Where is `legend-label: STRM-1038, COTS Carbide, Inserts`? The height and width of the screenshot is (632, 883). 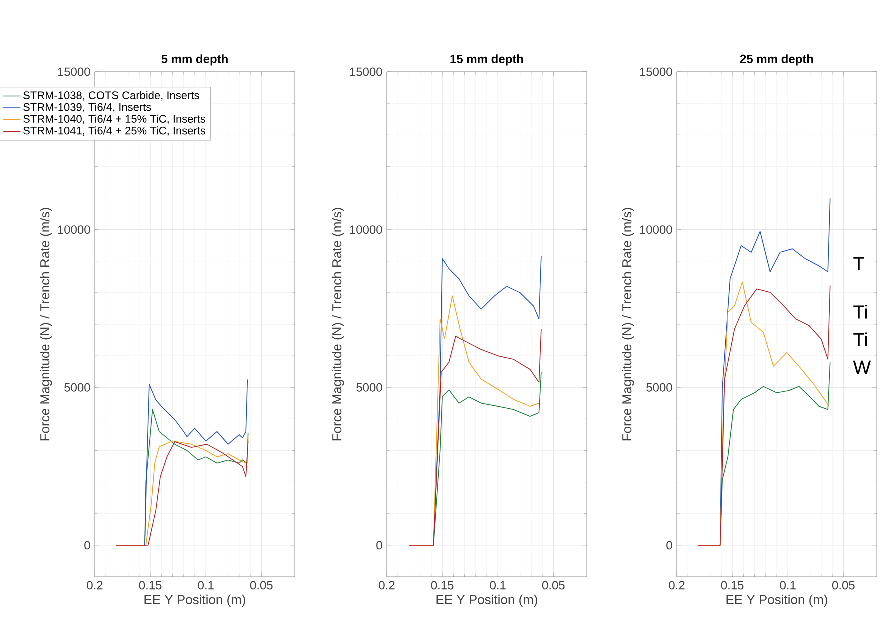 legend-label: STRM-1038, COTS Carbide, Inserts is located at coordinates (112, 96).